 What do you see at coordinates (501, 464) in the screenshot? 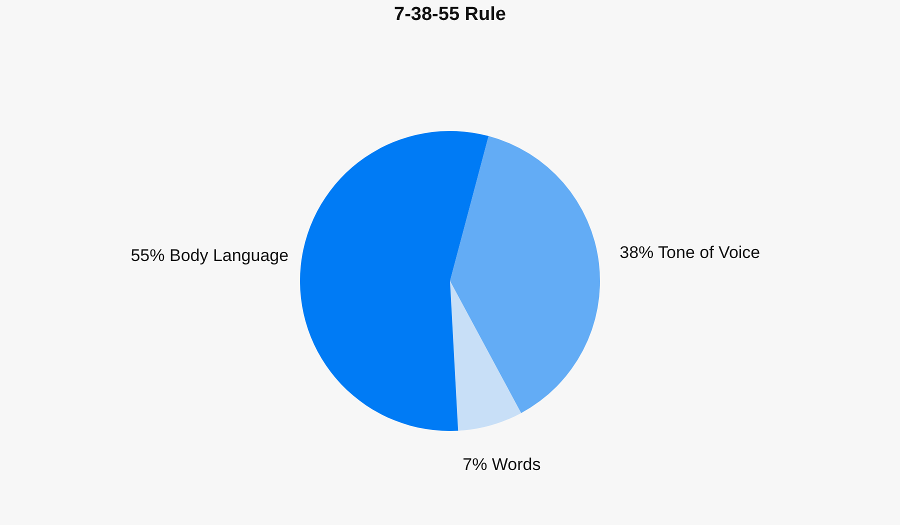
I see `slice-label: 7% Words` at bounding box center [501, 464].